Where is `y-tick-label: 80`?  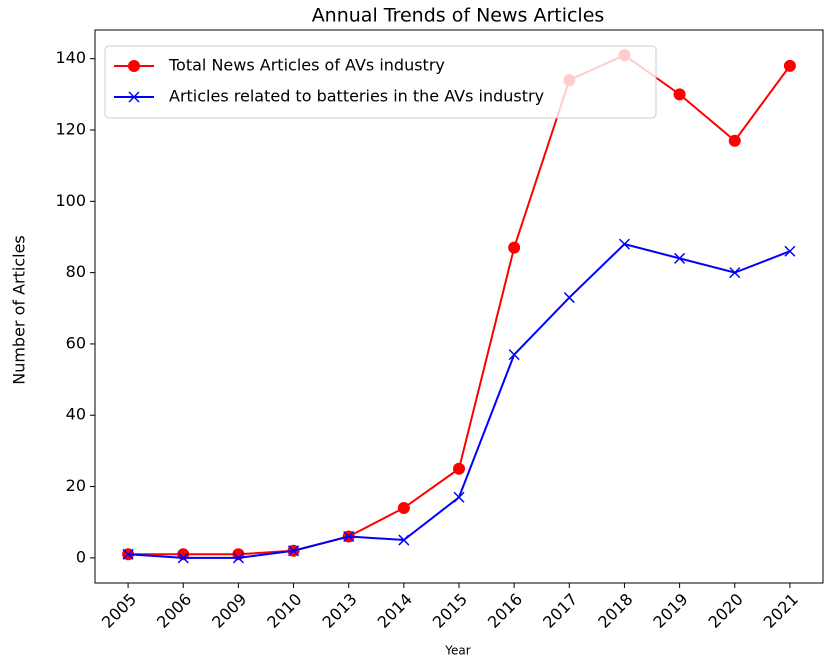
y-tick-label: 80 is located at coordinates (76, 271).